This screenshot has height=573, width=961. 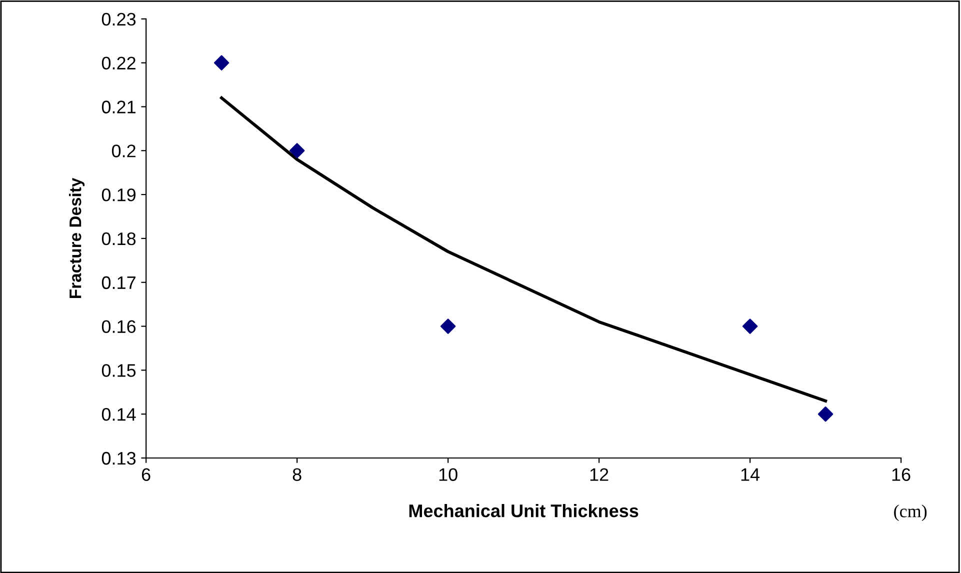 I want to click on x-tick-label: 6, so click(x=146, y=474).